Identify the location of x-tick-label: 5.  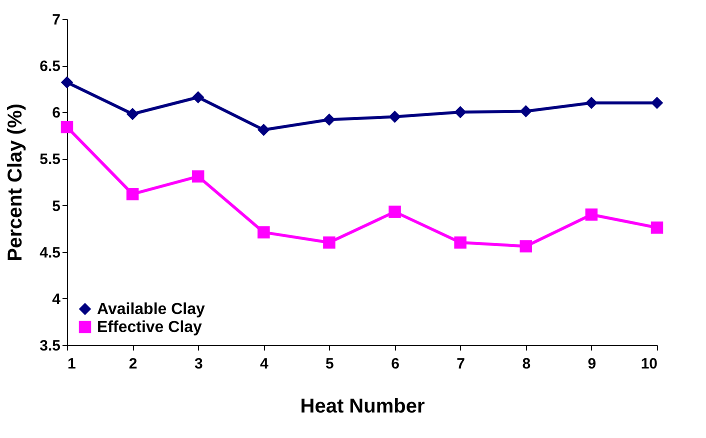
(330, 364).